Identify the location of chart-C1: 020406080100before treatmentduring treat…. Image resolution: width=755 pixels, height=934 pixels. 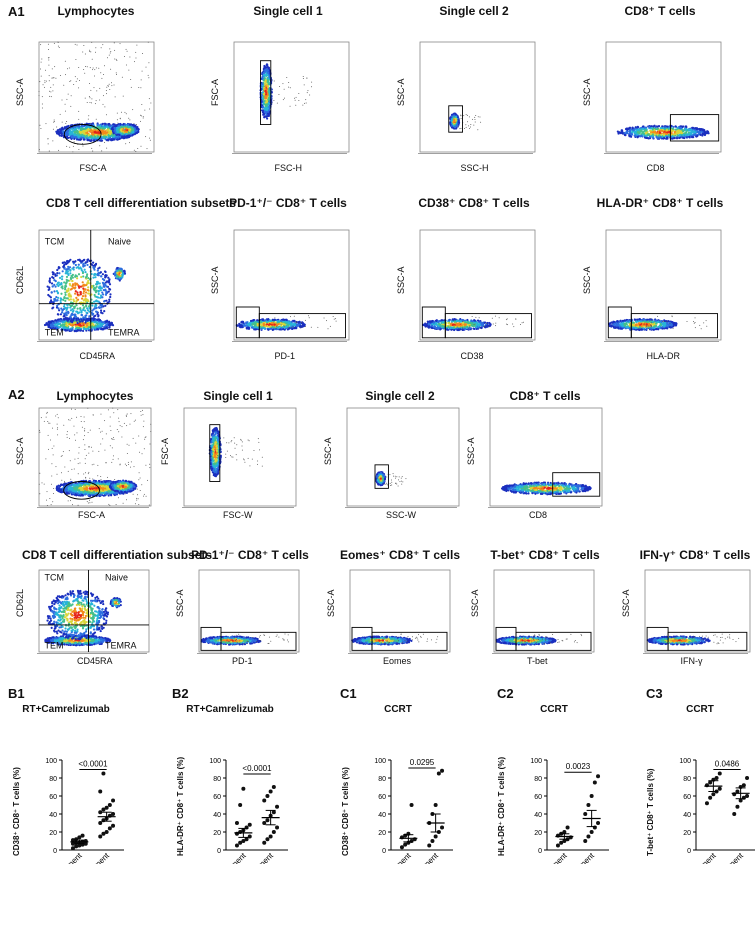
(409, 811).